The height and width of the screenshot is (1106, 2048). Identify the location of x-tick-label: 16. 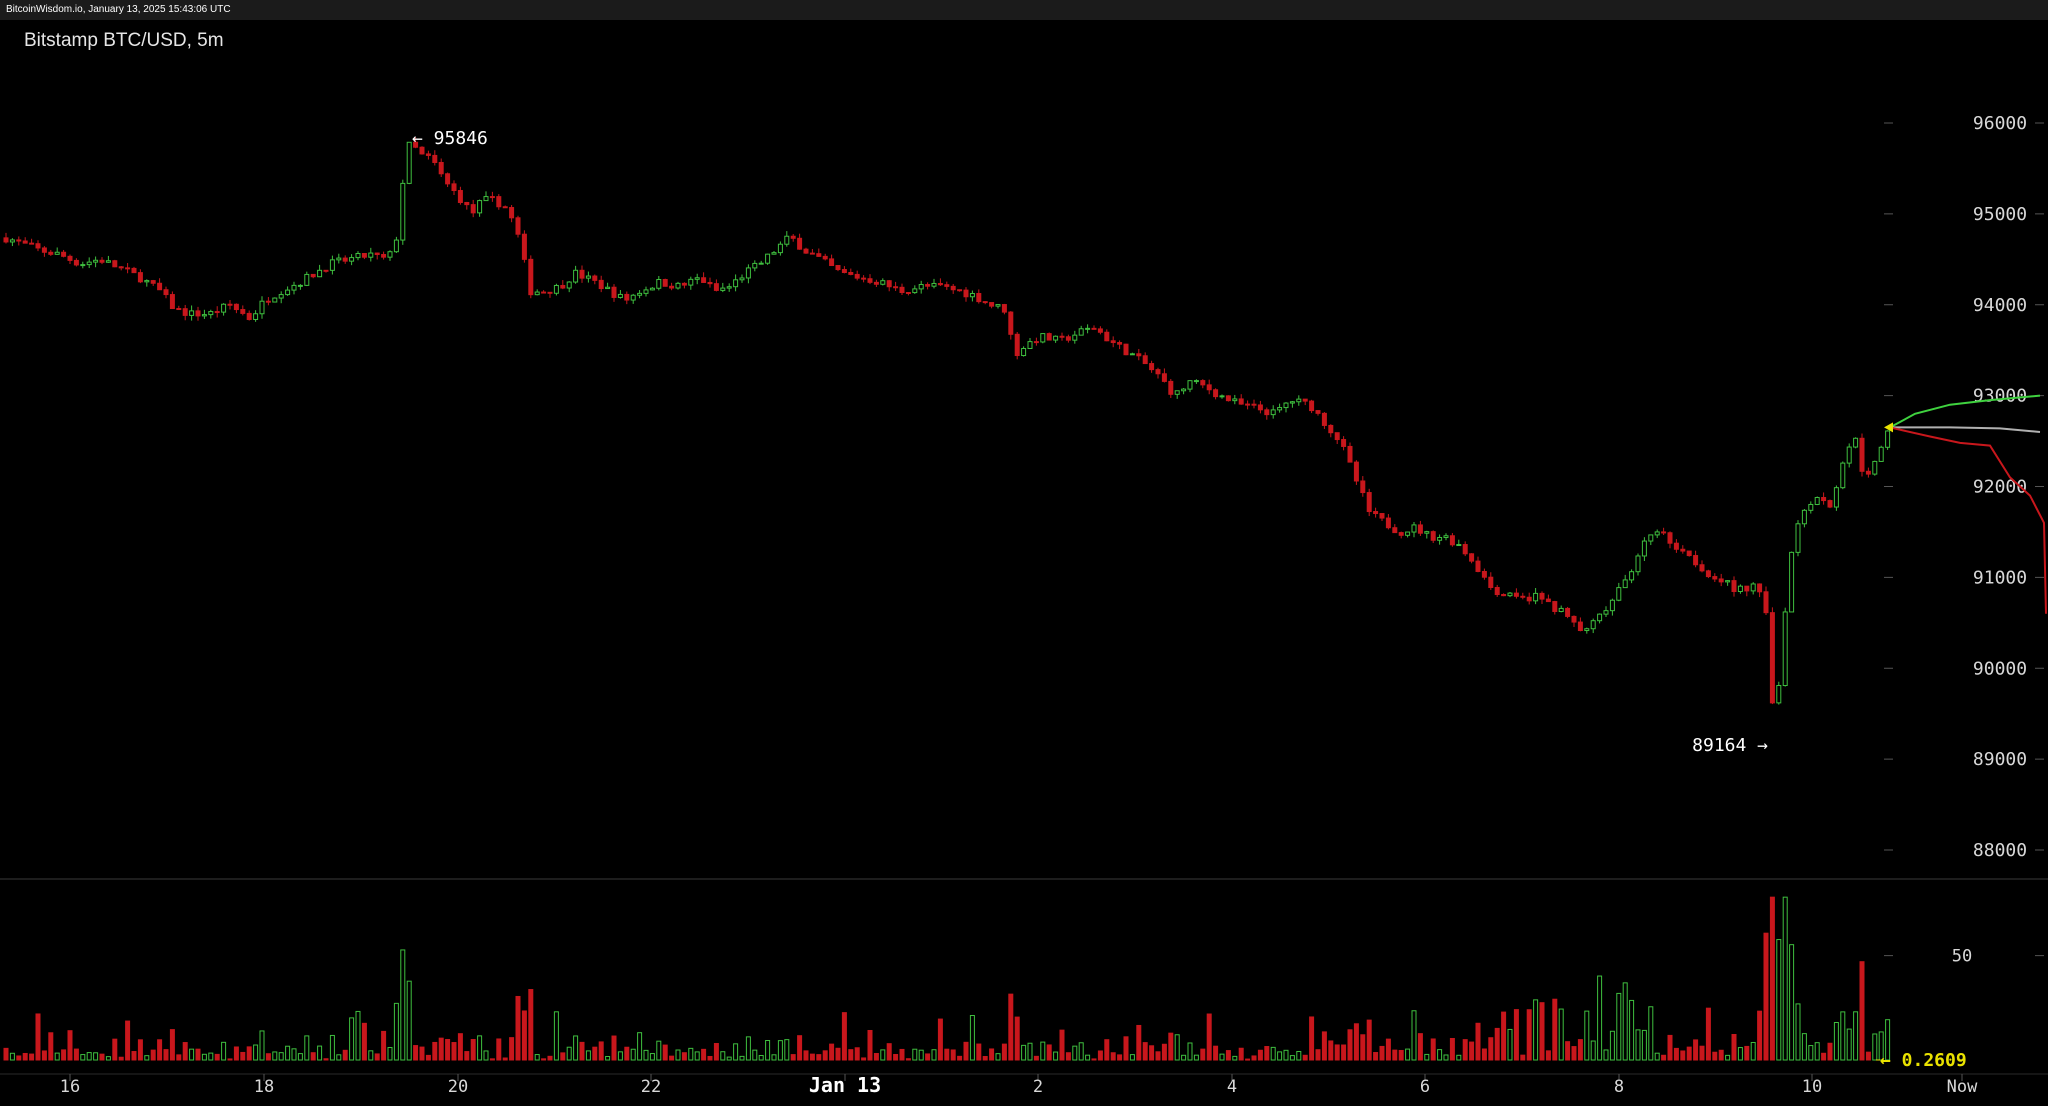
(70, 1087).